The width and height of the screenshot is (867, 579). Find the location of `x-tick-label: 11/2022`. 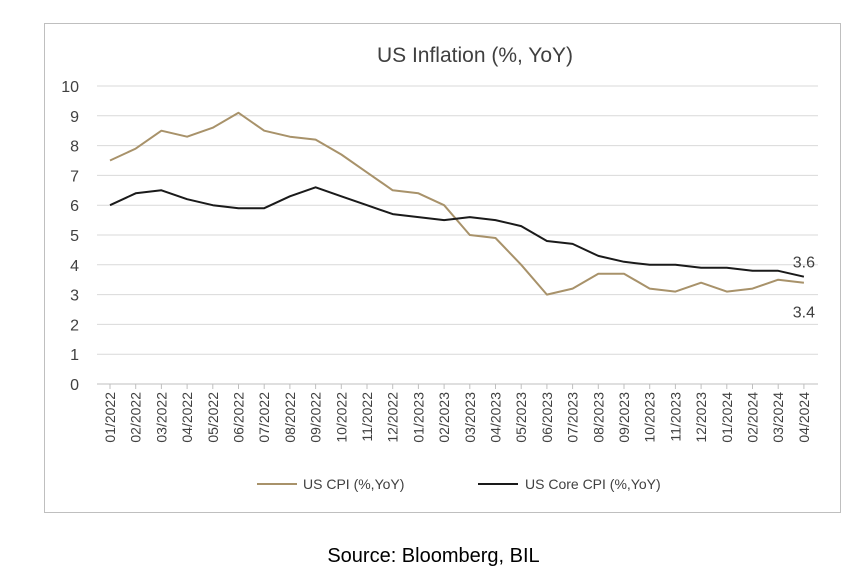

x-tick-label: 11/2022 is located at coordinates (367, 417).